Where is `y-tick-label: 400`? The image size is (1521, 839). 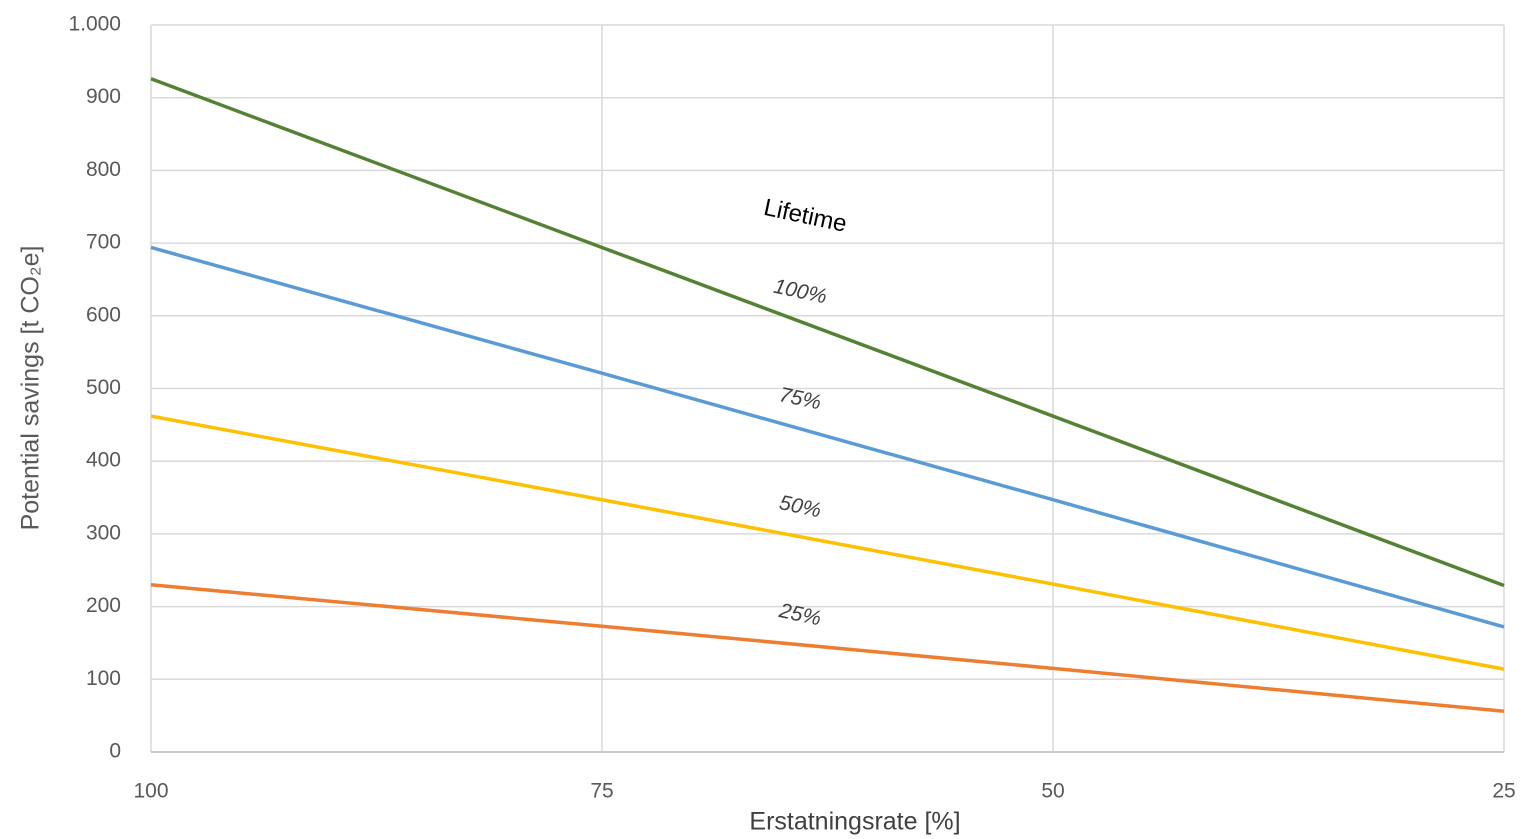
y-tick-label: 400 is located at coordinates (103, 460).